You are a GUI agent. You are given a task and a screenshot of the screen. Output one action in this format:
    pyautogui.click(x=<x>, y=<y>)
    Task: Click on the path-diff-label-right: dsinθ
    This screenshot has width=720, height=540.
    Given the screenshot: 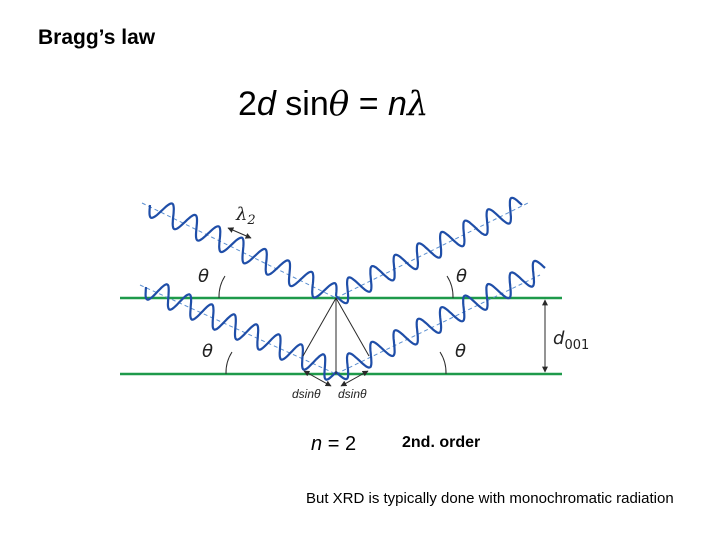 What is the action you would take?
    pyautogui.click(x=352, y=394)
    